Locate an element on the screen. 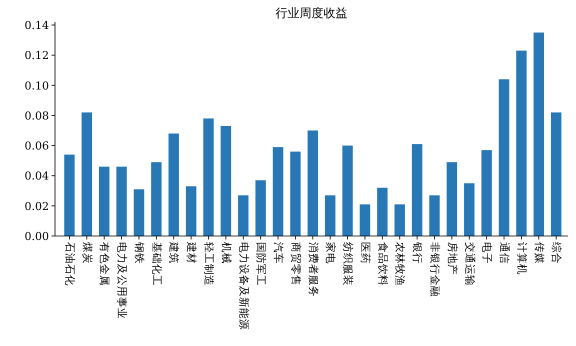 The width and height of the screenshot is (576, 346). x-tick-label: 有色金属 is located at coordinates (104, 264).